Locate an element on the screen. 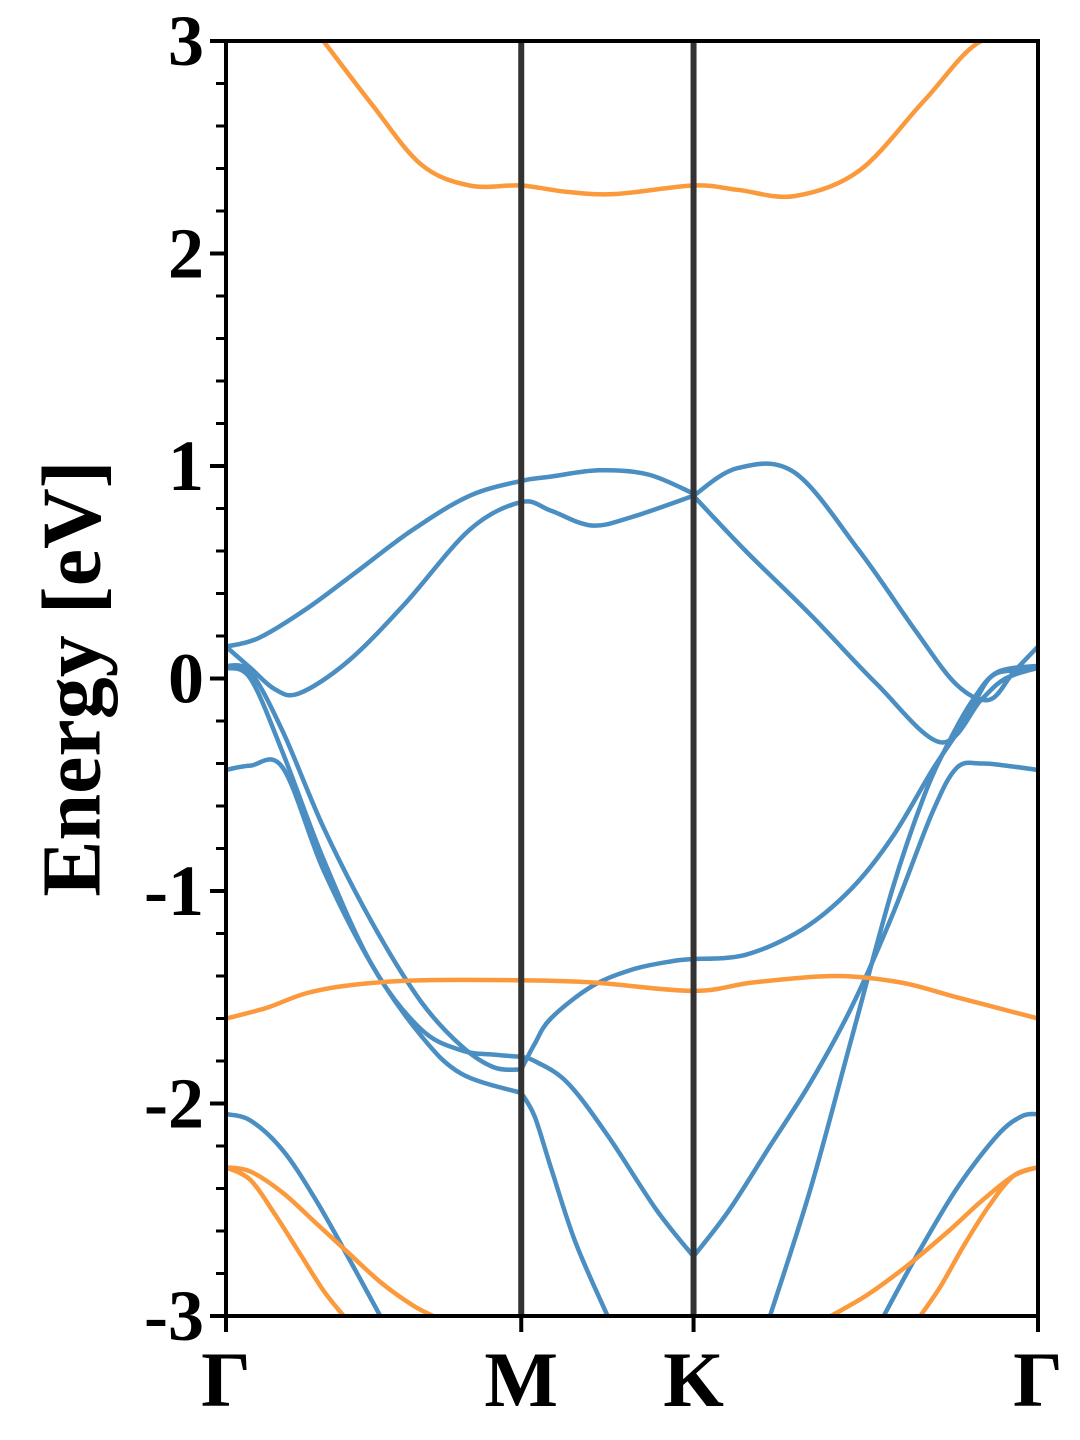 This screenshot has height=1440, width=1080. y-tick-label: 1 is located at coordinates (186, 466).